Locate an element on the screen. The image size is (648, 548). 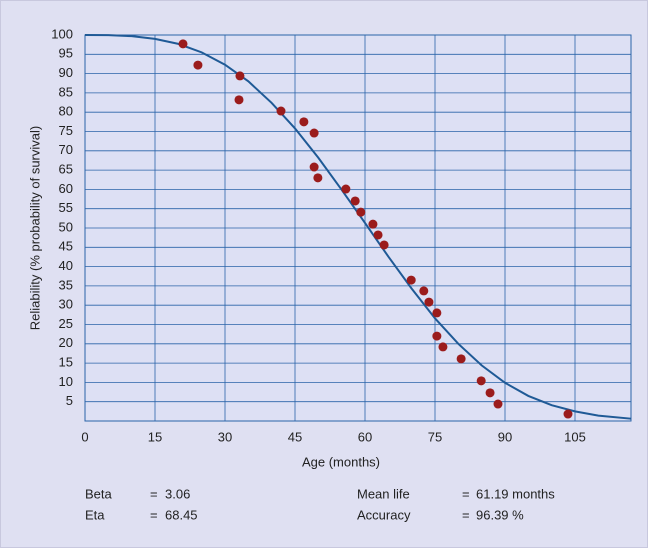
y-tick-label: 40 is located at coordinates (66, 265).